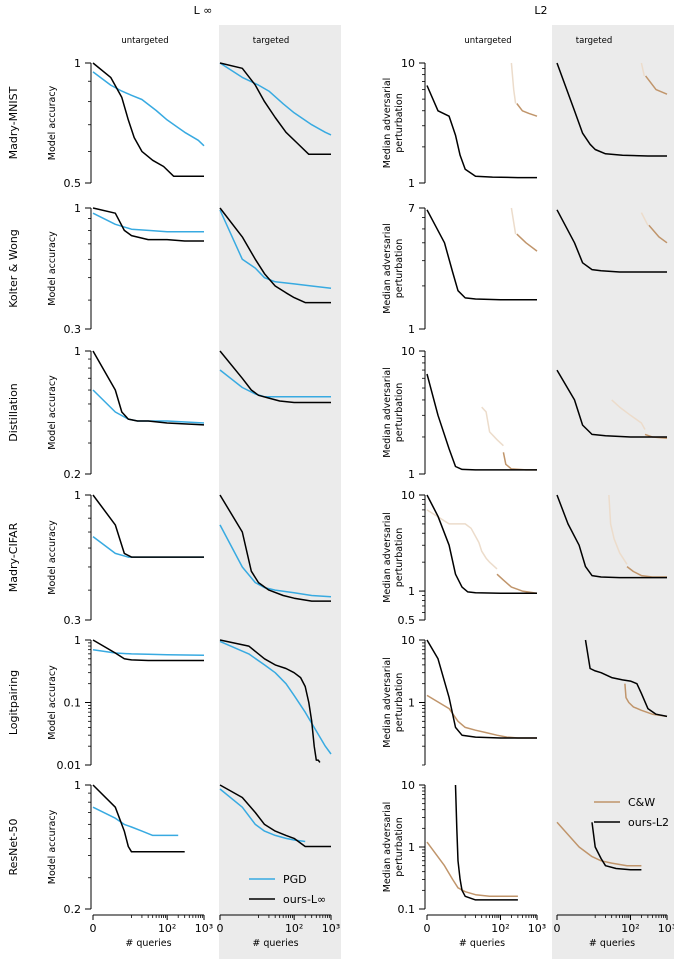 This screenshot has height=959, width=674. I want to click on panel-resnet-50-linf-untargeted: 0.2 1 Model accuracy, so click(116, 847).